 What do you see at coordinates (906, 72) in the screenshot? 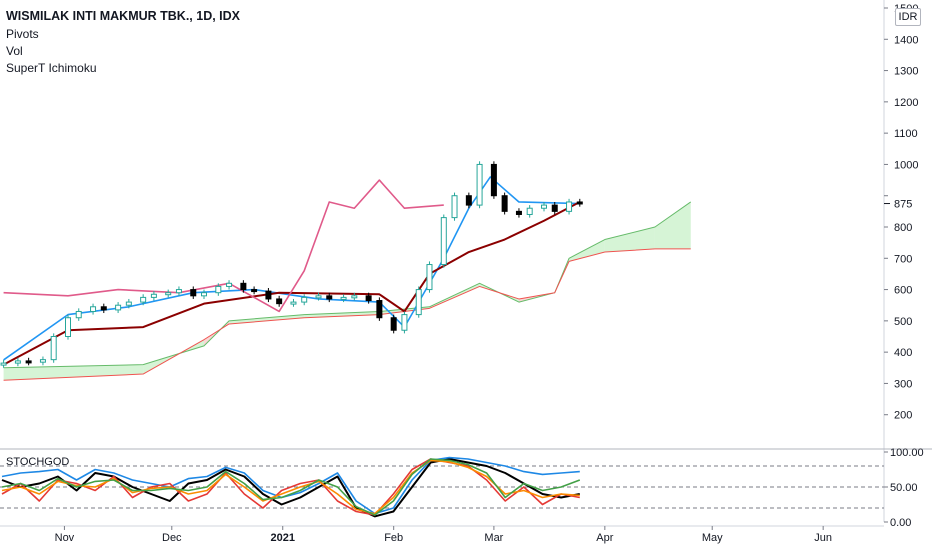
I see `price-tick-label: 1300` at bounding box center [906, 72].